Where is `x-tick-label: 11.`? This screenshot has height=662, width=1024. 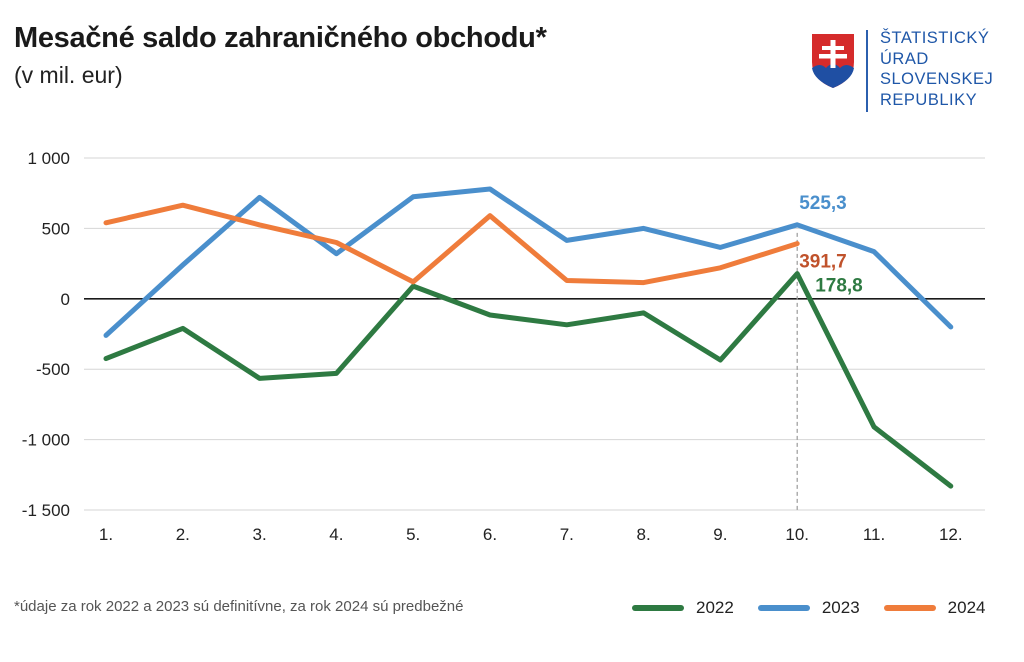 x-tick-label: 11. is located at coordinates (874, 534).